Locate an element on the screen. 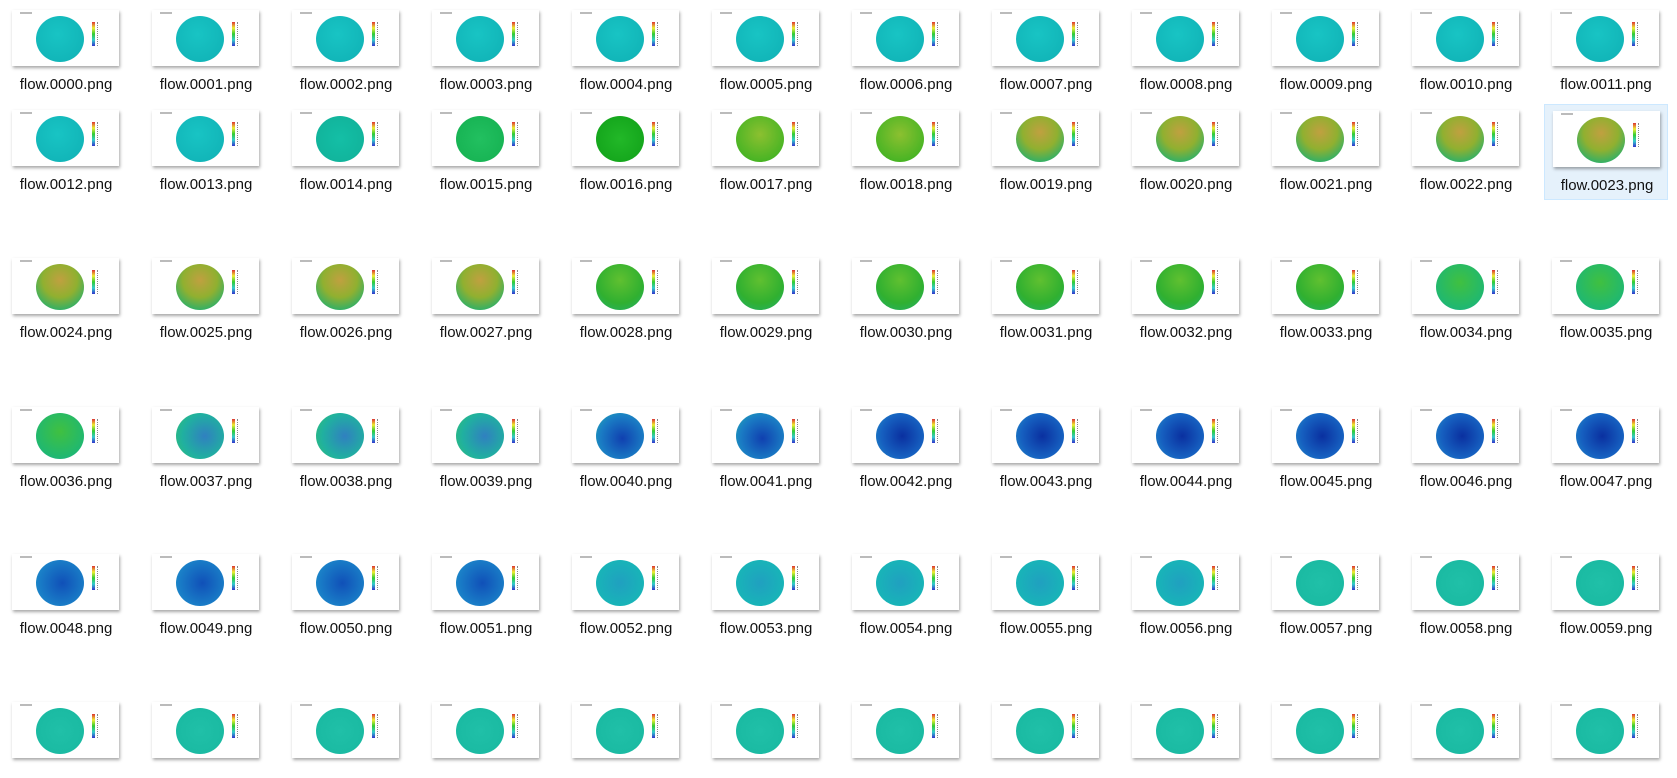  file-item: flow.0048.png is located at coordinates (66, 598).